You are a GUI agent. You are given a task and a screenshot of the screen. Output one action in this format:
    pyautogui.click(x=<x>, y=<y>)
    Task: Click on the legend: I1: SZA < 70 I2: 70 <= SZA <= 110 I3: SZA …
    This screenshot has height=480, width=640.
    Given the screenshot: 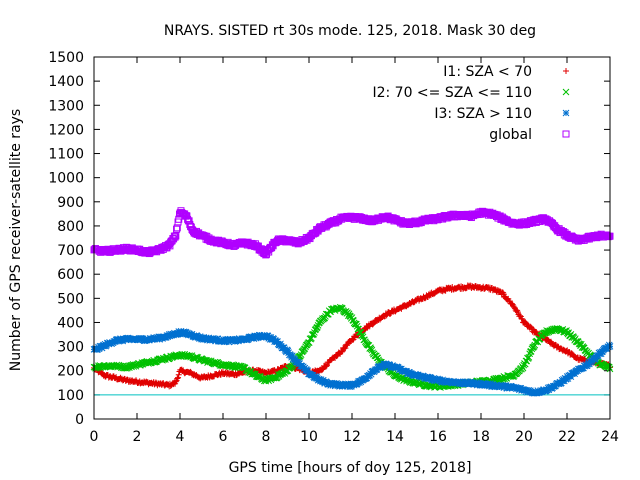 What is the action you would take?
    pyautogui.click(x=471, y=103)
    